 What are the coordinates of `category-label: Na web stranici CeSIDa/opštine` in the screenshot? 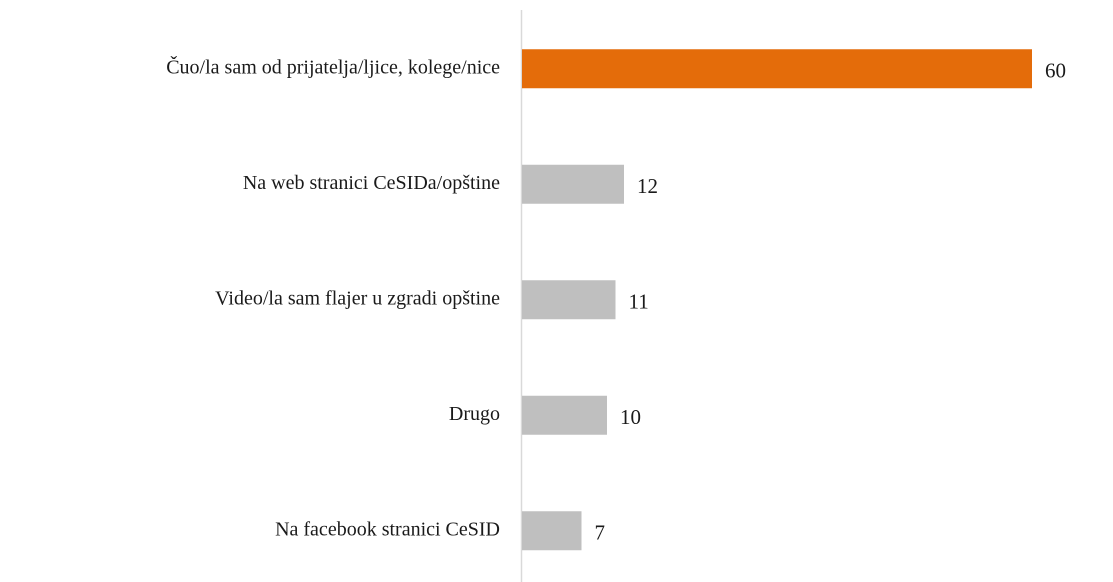 It's located at (371, 183).